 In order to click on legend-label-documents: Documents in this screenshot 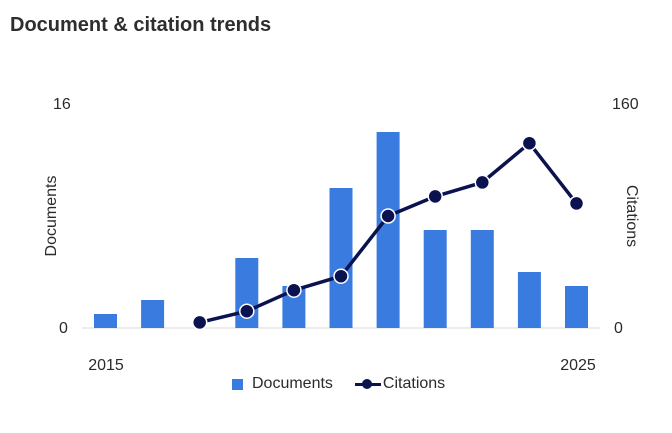, I will do `click(292, 383)`.